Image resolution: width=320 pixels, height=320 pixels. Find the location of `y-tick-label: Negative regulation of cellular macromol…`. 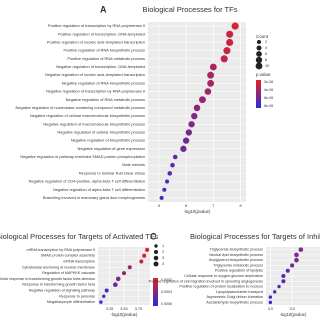

y-tick-label: Negative regulation of cellular macromol… is located at coordinates (87, 115).